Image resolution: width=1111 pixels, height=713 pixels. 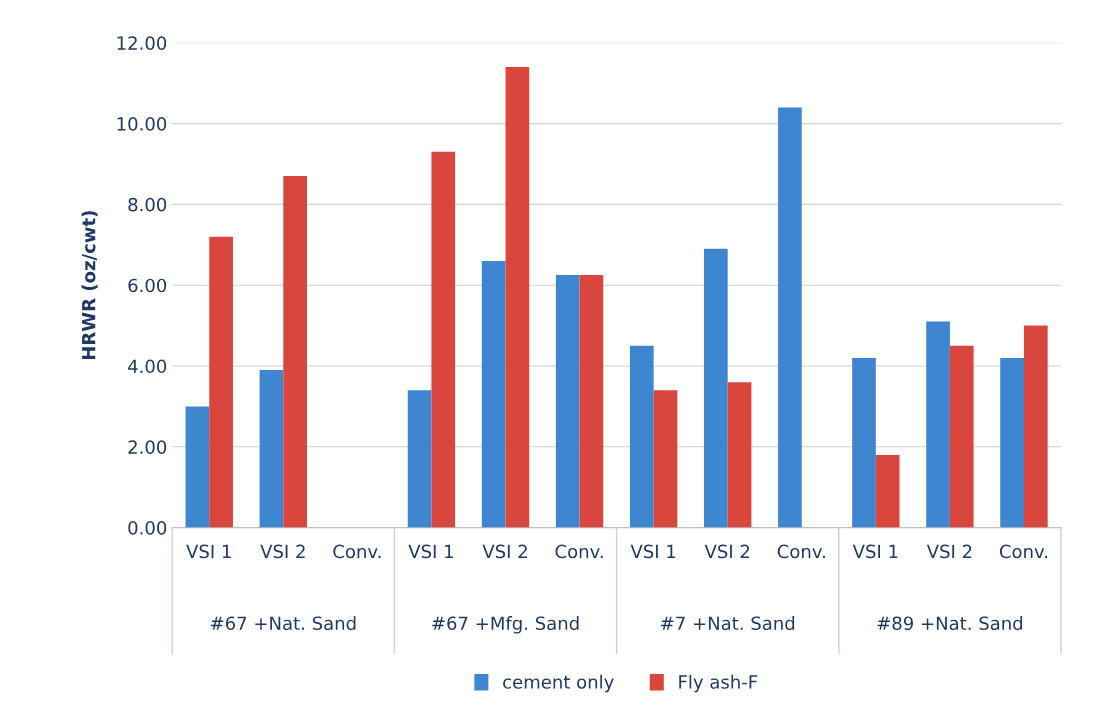 What do you see at coordinates (505, 625) in the screenshot?
I see `text: #67 +Mfg. Sand` at bounding box center [505, 625].